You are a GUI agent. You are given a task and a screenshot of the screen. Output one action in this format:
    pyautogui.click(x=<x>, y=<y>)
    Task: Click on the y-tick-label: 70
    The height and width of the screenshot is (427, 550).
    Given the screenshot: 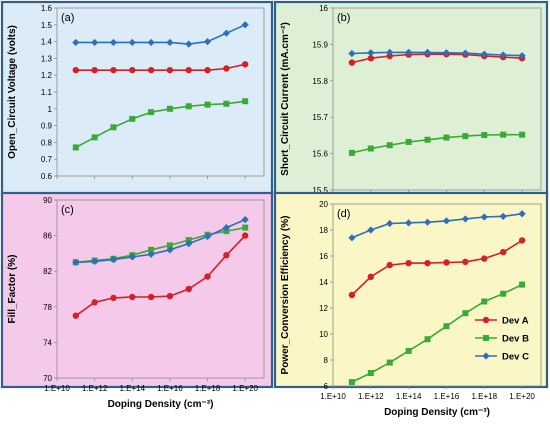 What is the action you would take?
    pyautogui.click(x=47, y=378)
    